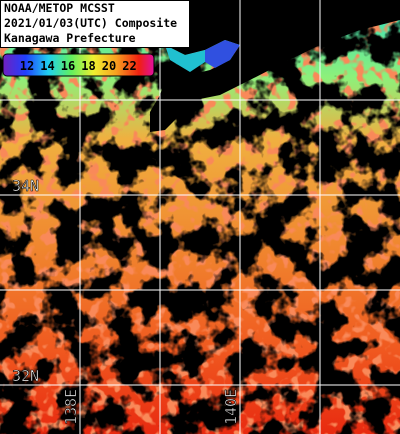  I want to click on header-line: Kanagawa Prefecture, so click(70, 38).